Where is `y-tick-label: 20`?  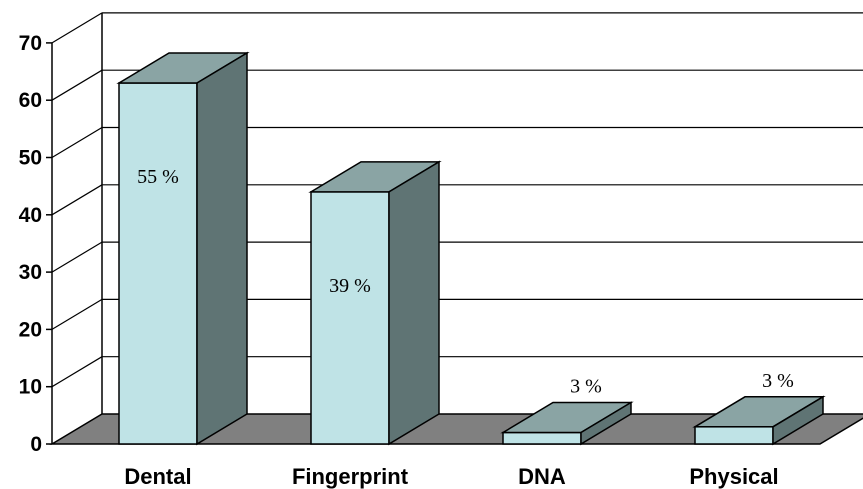
y-tick-label: 20 is located at coordinates (30, 329).